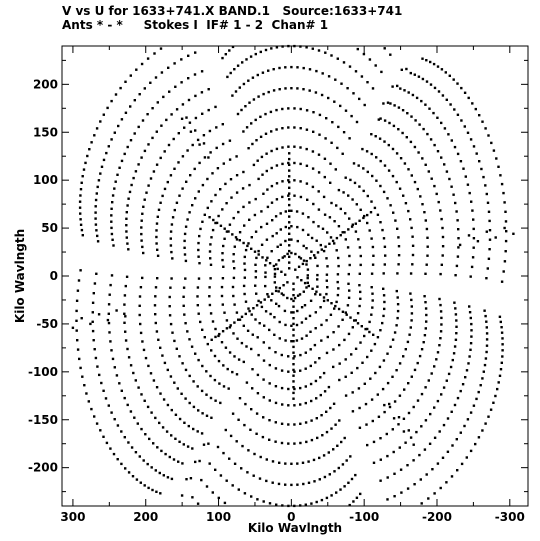 Image resolution: width=540 pixels, height=541 pixels. Describe the element at coordinates (364, 517) in the screenshot. I see `x-tick-label: -100` at that location.